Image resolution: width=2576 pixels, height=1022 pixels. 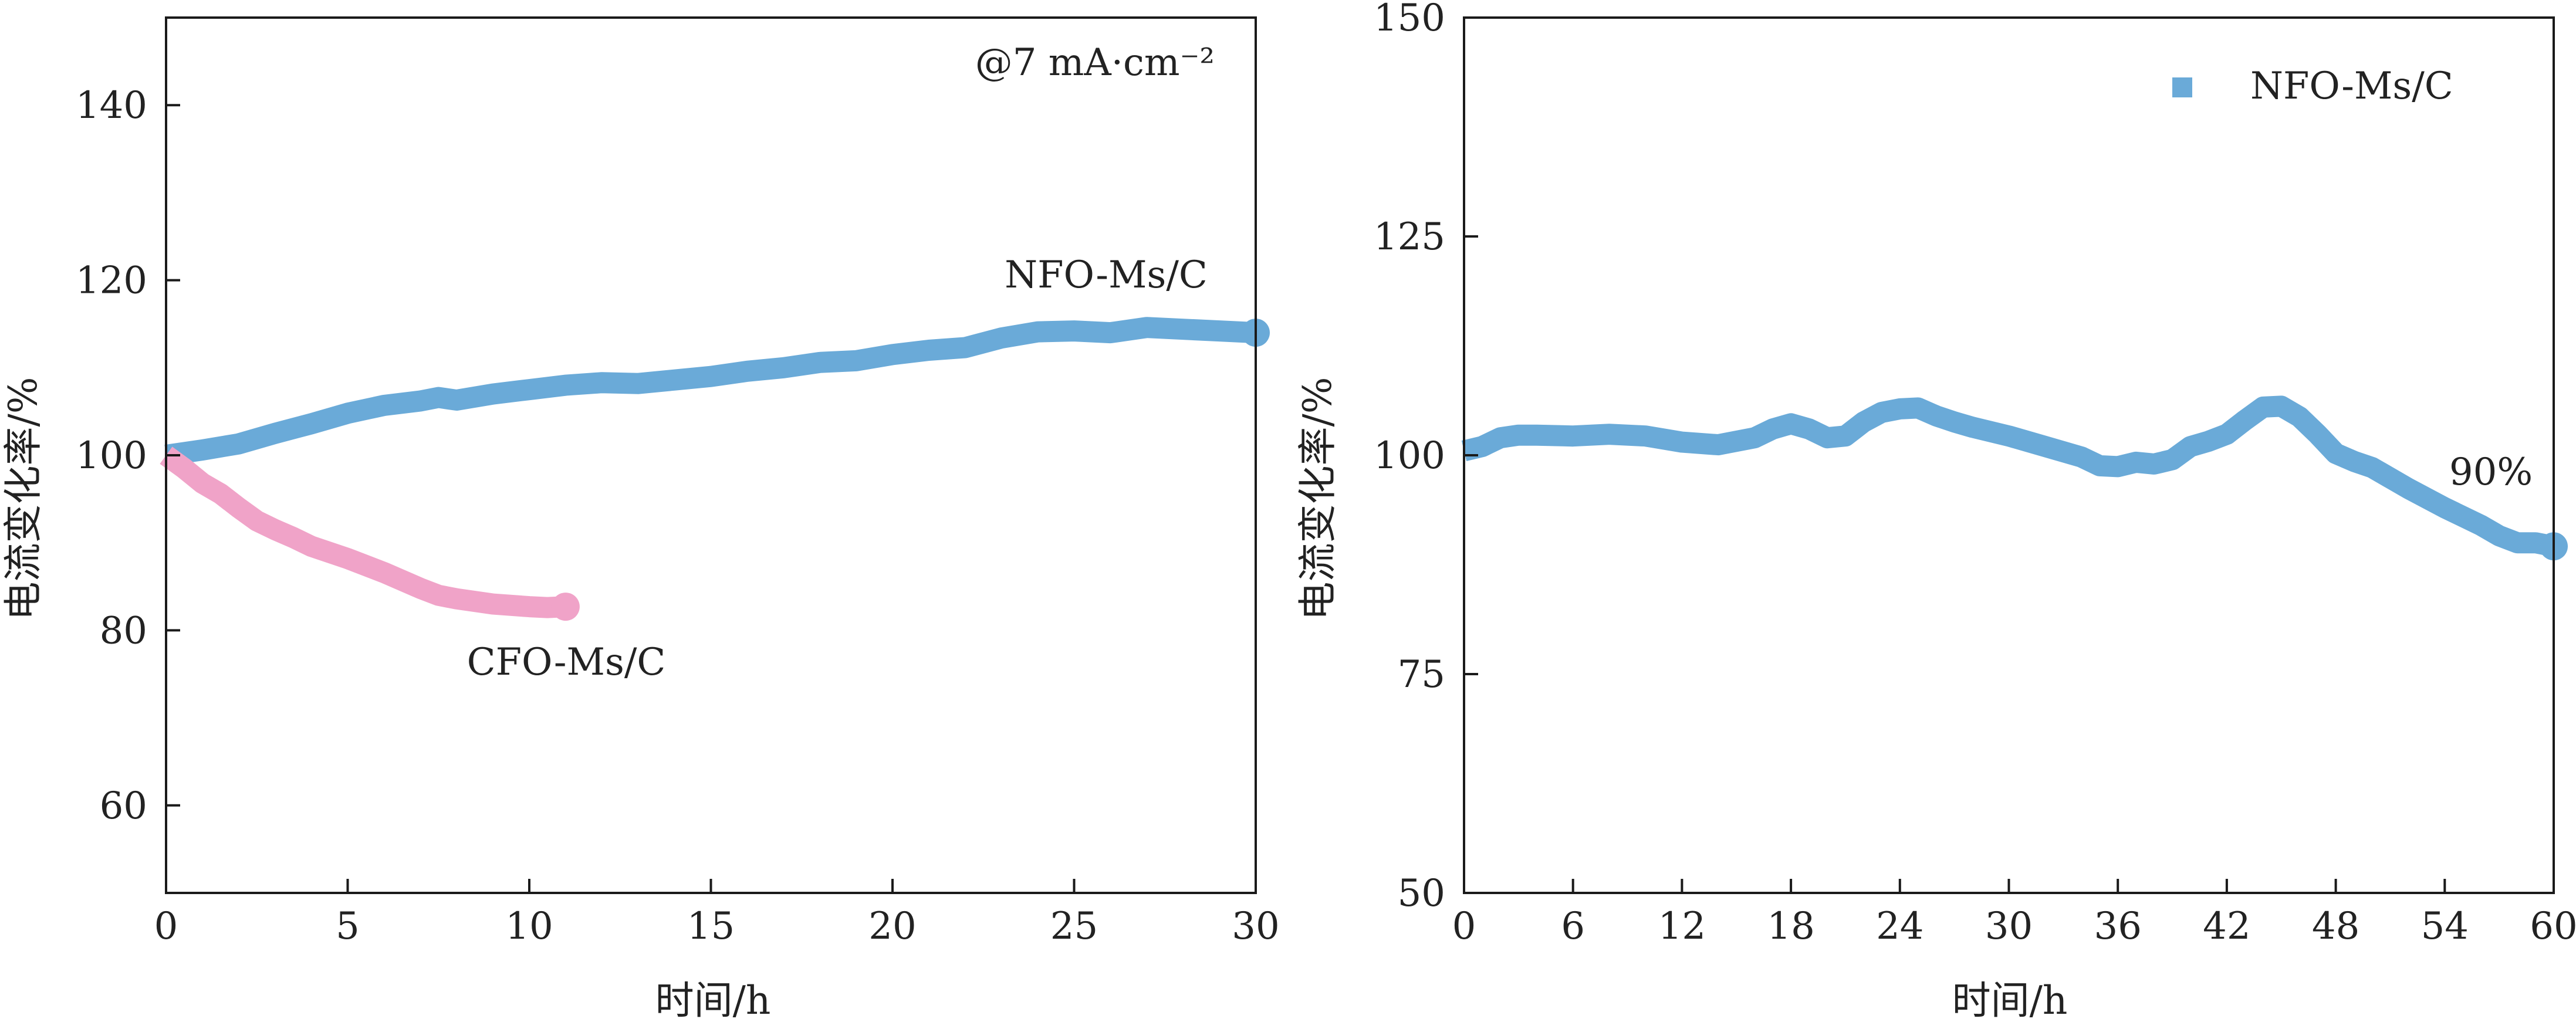 I want to click on current-density-annotation: @7 mA·cm⁻², so click(x=1095, y=62).